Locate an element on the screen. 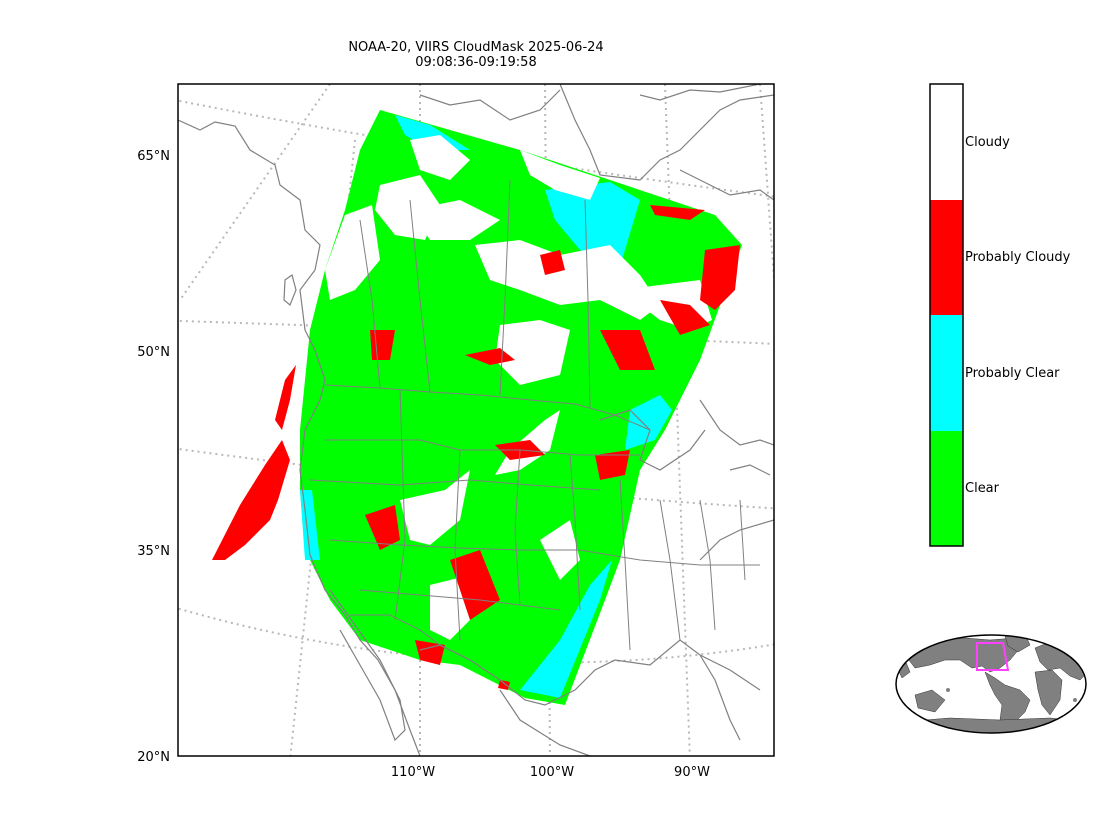 The height and width of the screenshot is (840, 1120). colorbar-label-probably-cloudy: Probably Cloudy is located at coordinates (1018, 257).